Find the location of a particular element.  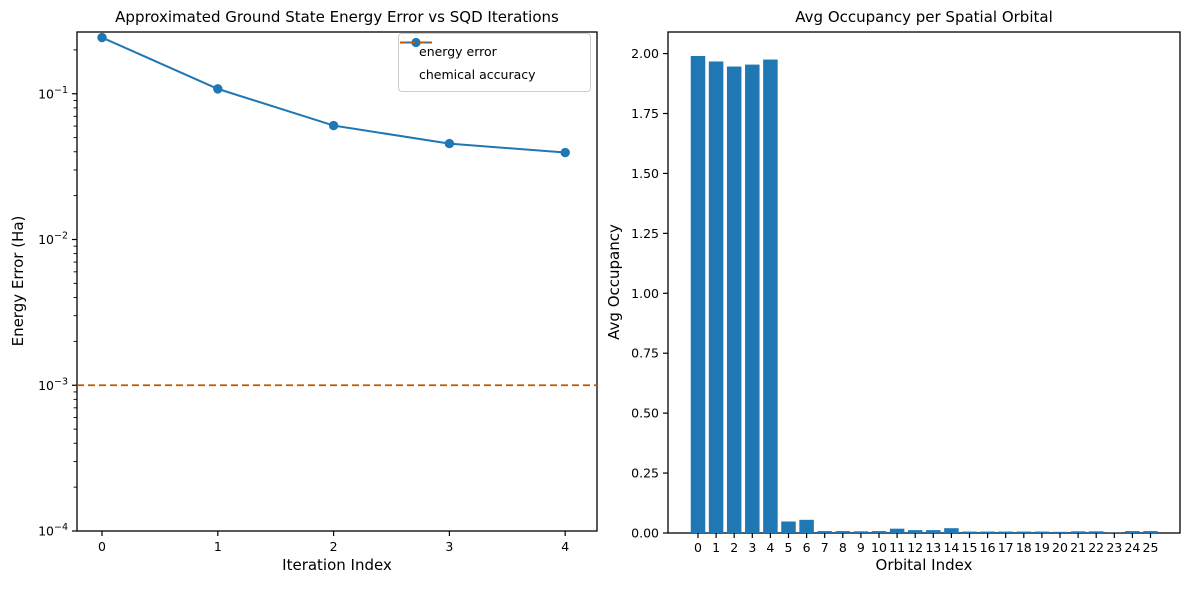

x-tick-label: 14 is located at coordinates (951, 547).